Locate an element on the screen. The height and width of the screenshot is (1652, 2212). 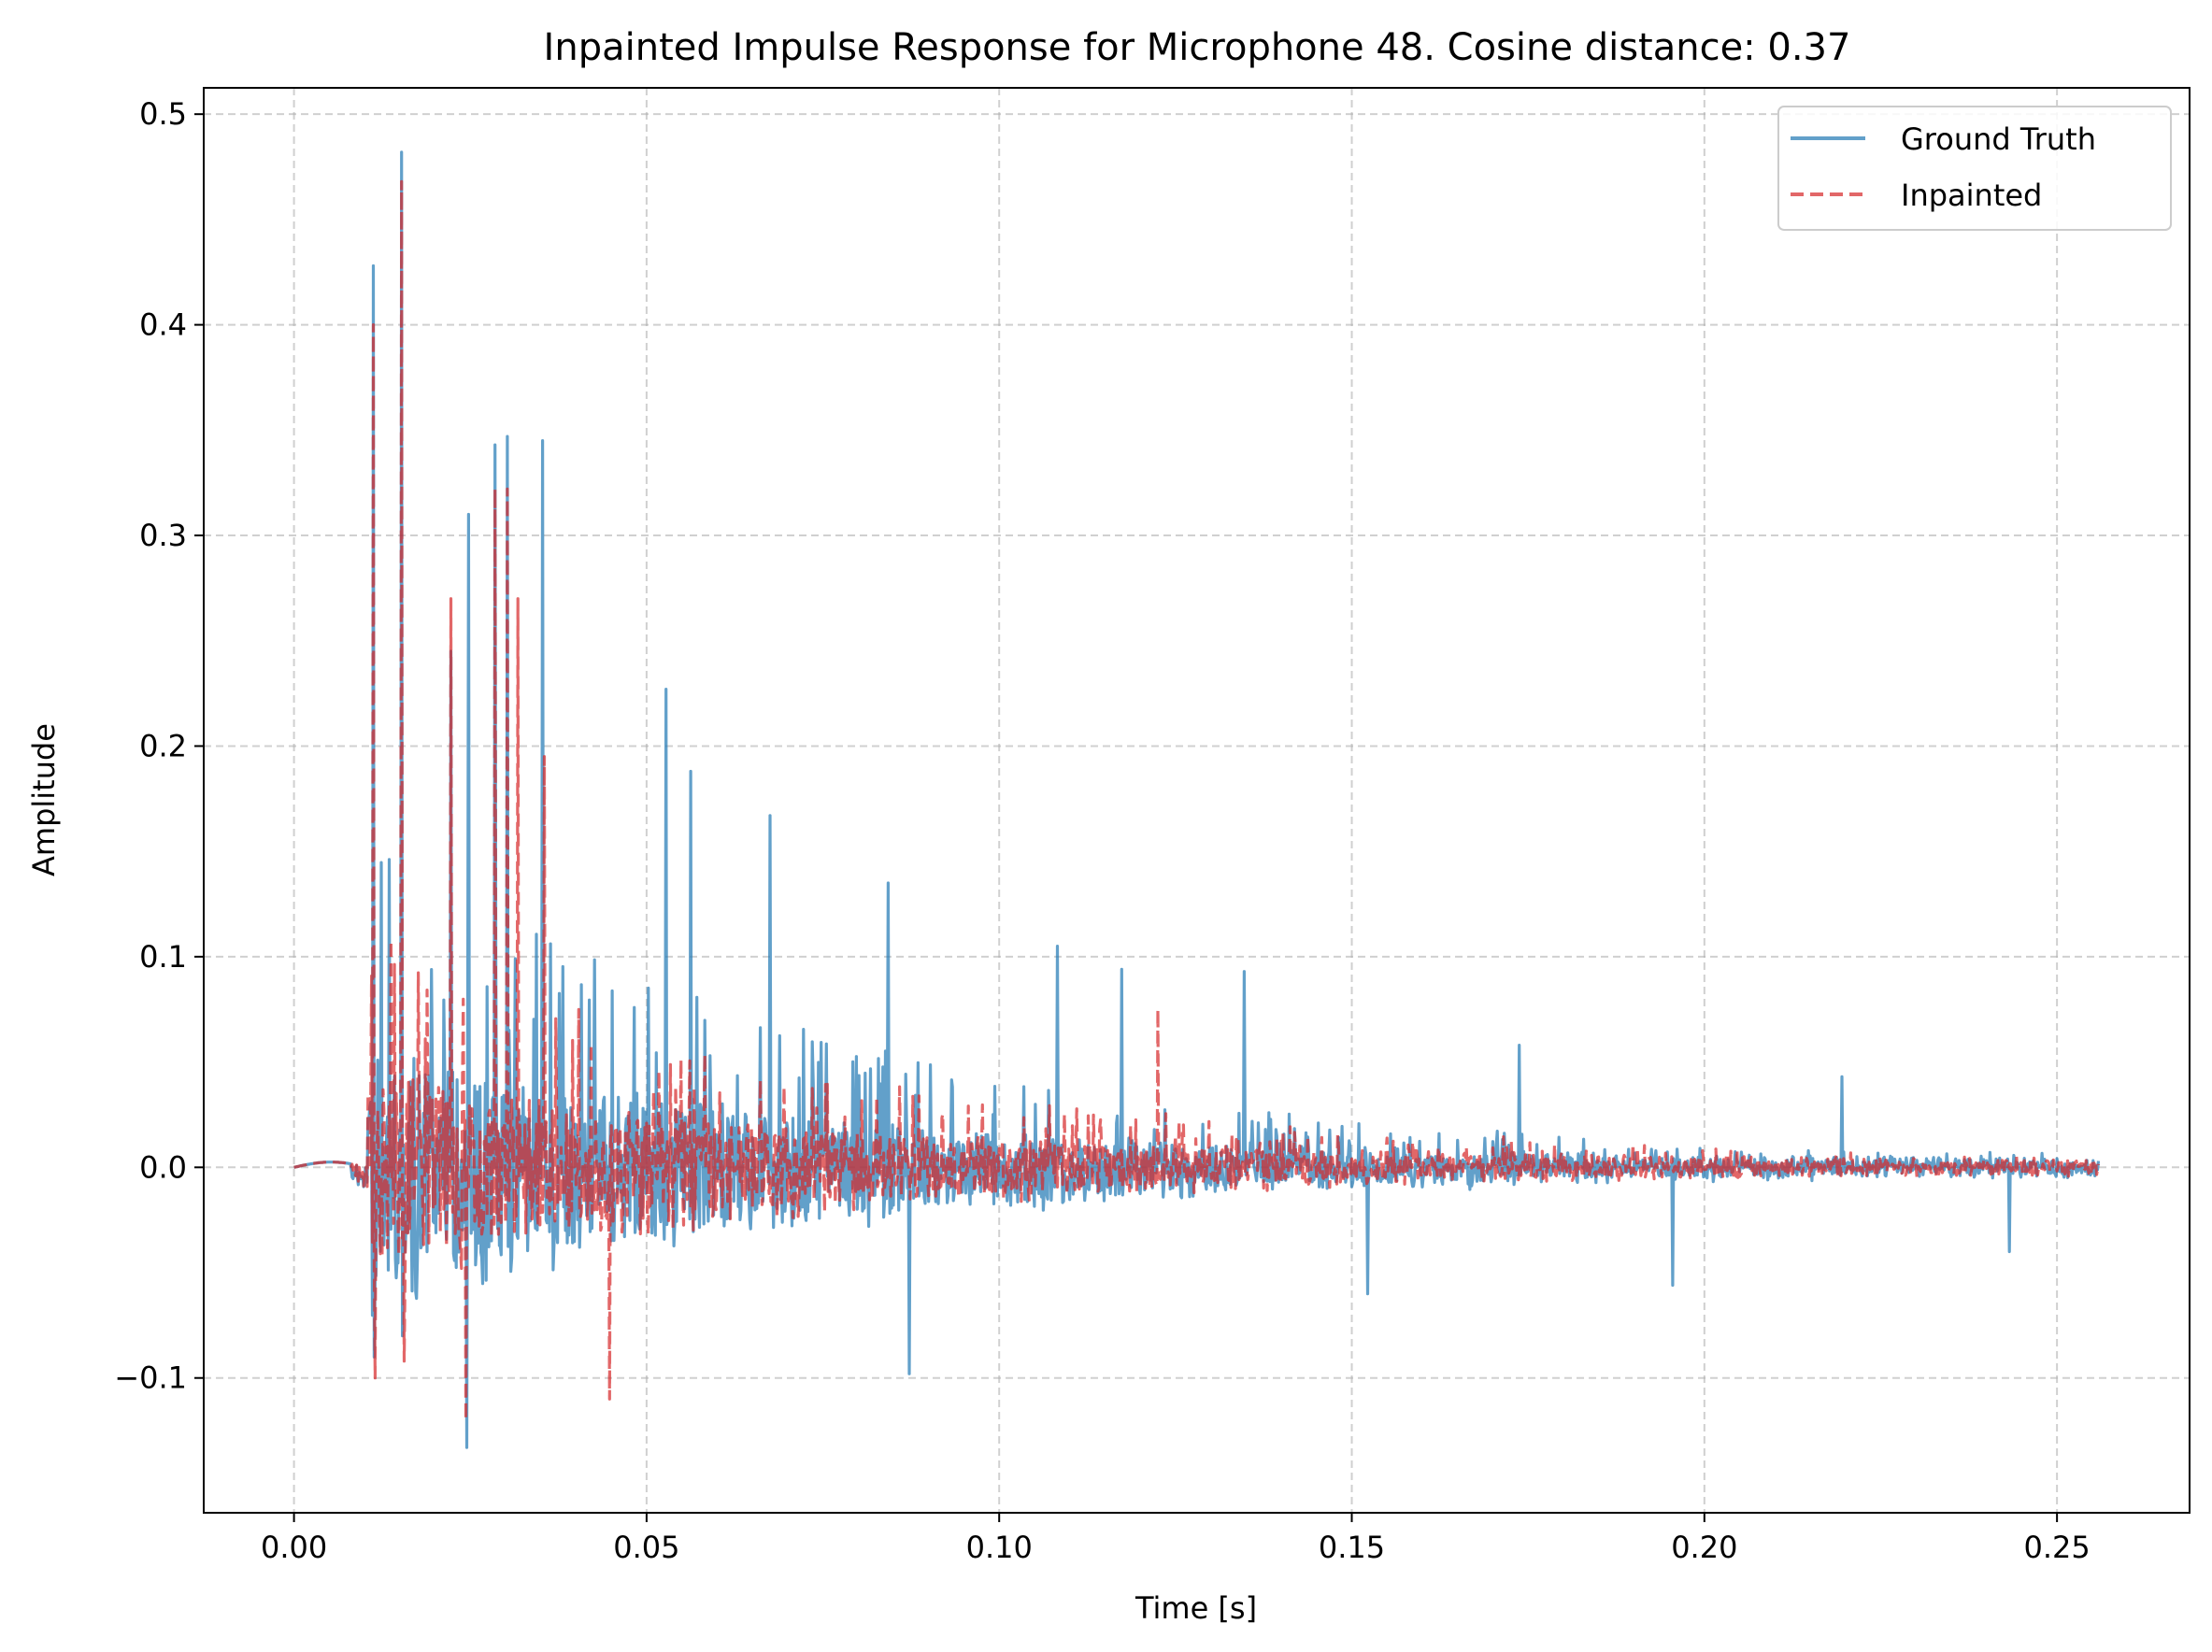
x-tick-label: 0.05 is located at coordinates (646, 1547).